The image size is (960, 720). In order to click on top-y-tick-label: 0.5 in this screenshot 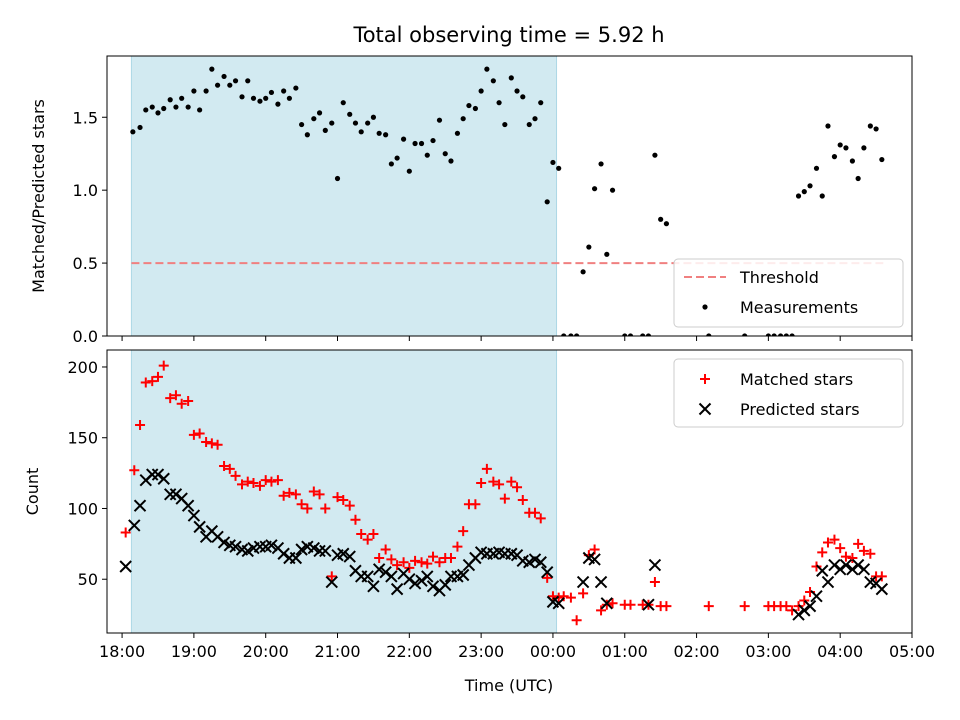, I will do `click(85, 263)`.